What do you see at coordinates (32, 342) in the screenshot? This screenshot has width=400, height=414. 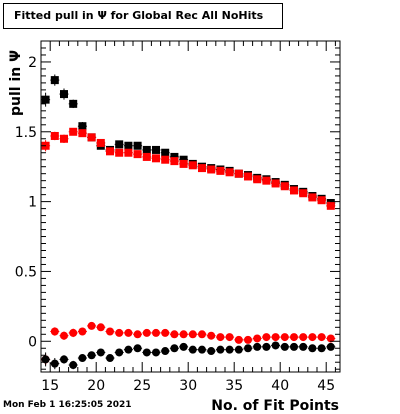 I see `y-tick-label: 0` at bounding box center [32, 342].